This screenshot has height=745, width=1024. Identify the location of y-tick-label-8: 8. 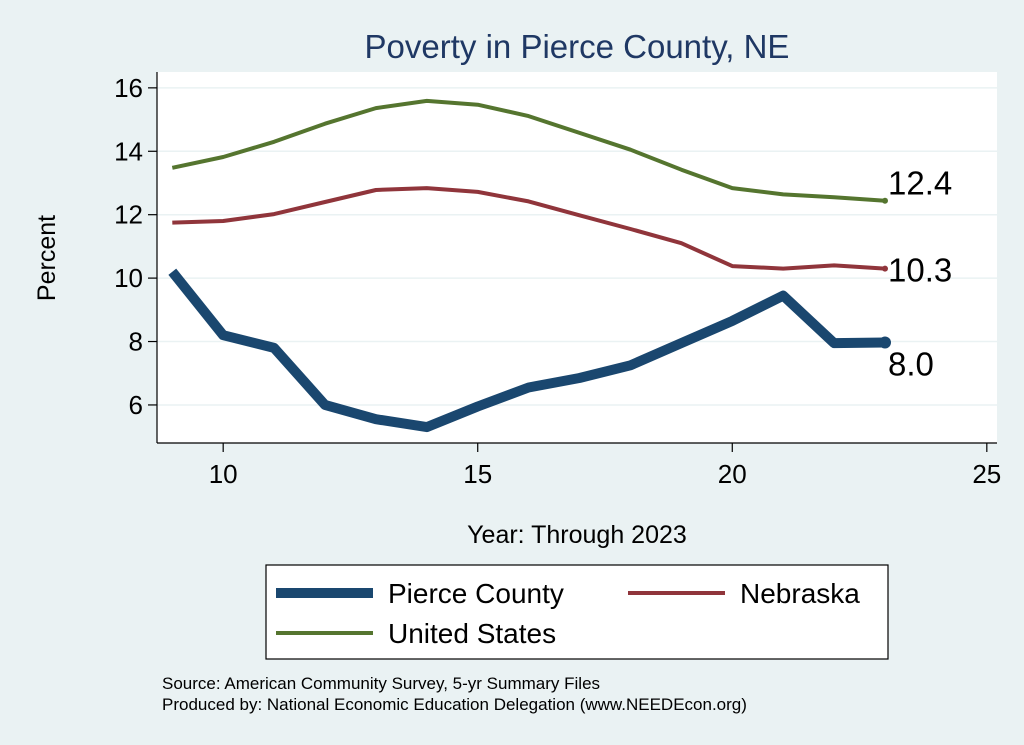
(136, 342).